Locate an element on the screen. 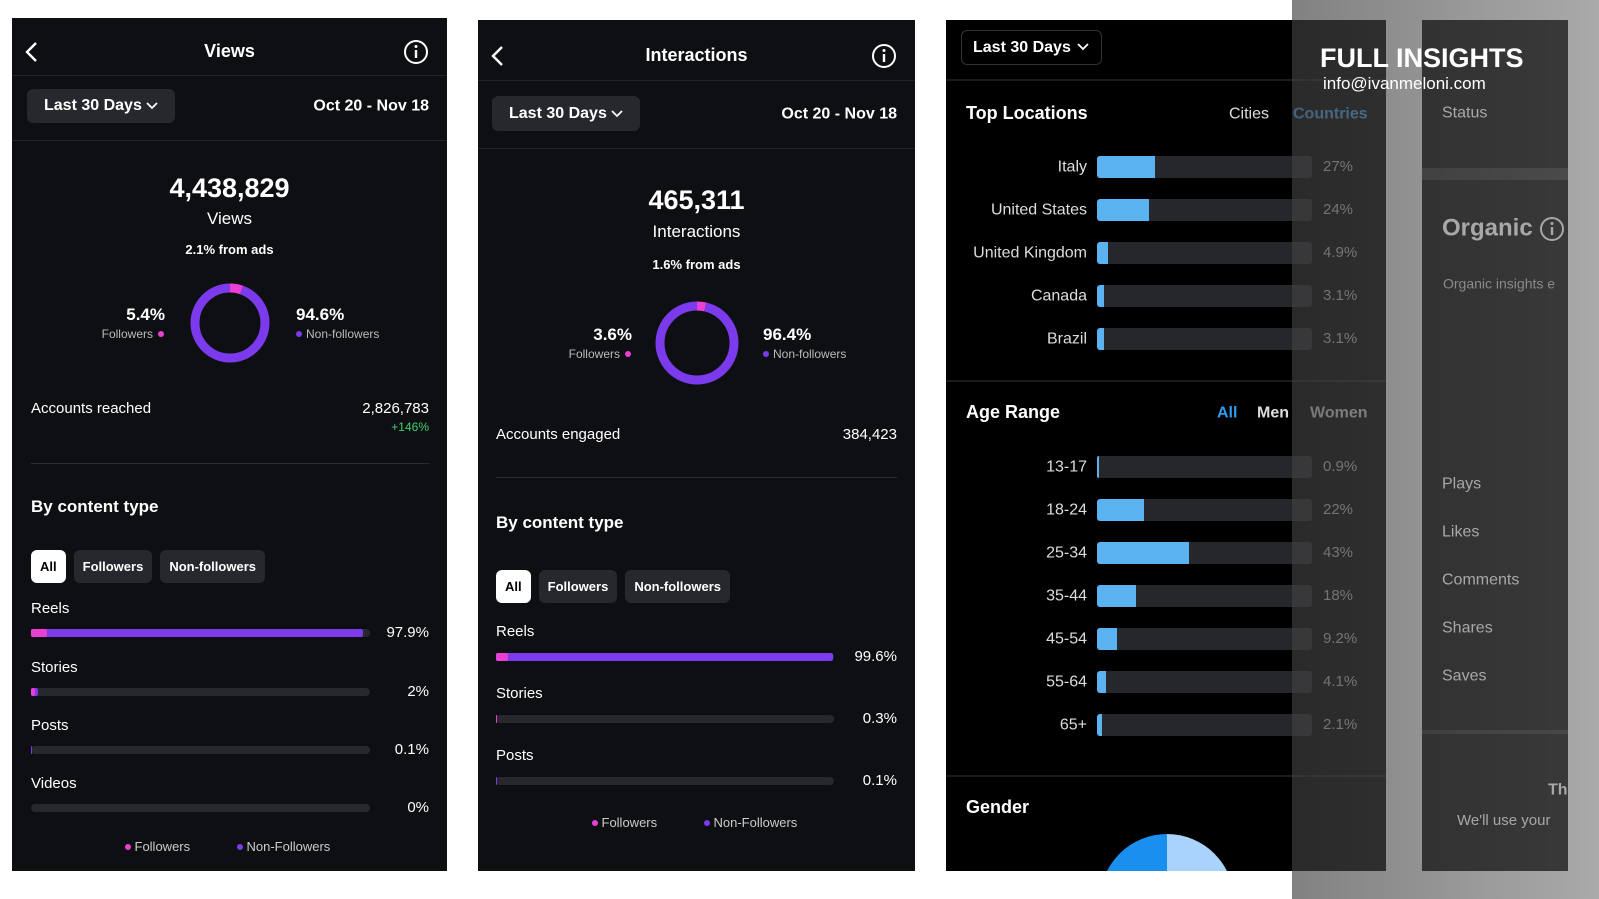  total-label: Interactions is located at coordinates (696, 231).